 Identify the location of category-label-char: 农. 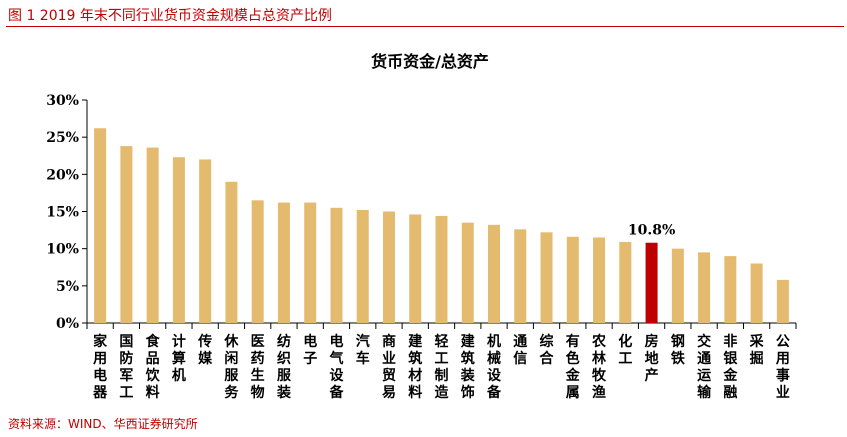
(599, 341).